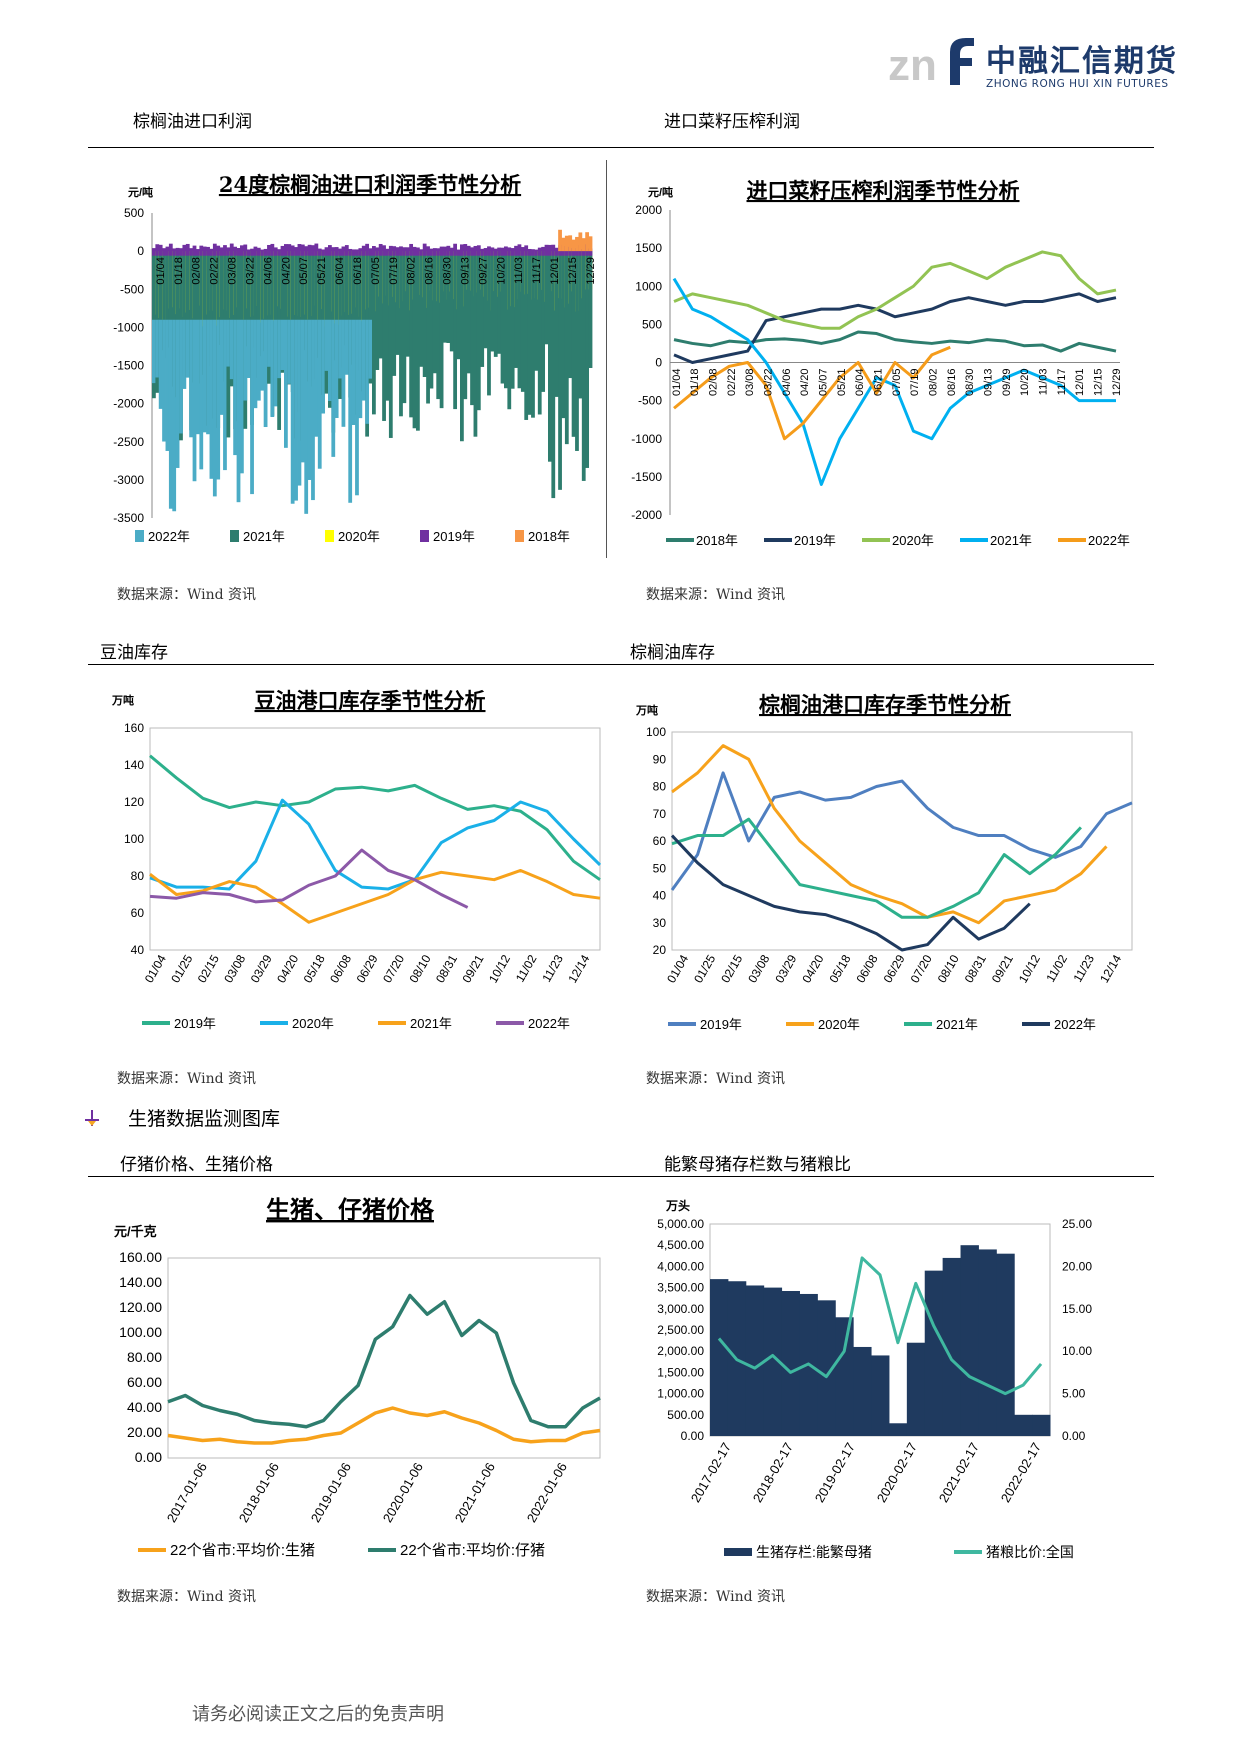 The width and height of the screenshot is (1241, 1755). I want to click on y-tick-label: -1500, so click(128, 366).